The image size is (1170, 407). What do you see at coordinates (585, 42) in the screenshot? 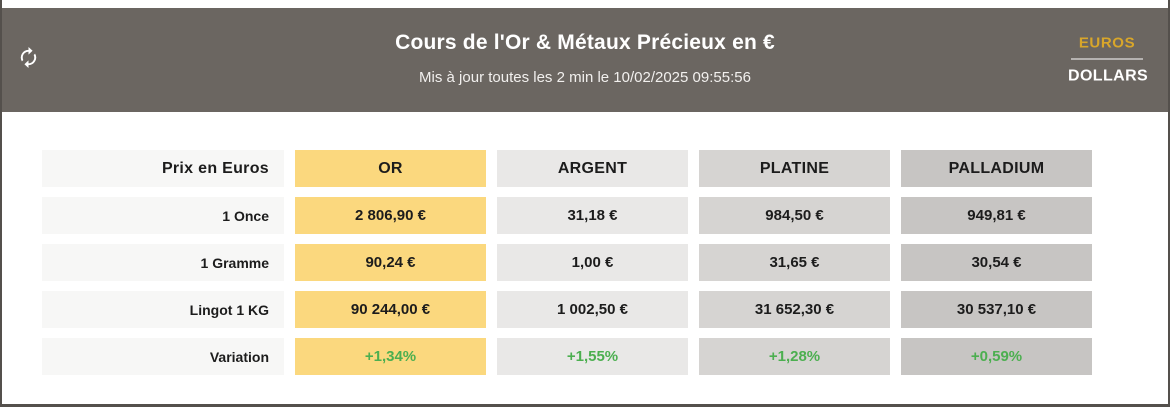
I see `page-title: Cours de l'Or & Métaux Précieux en €` at bounding box center [585, 42].